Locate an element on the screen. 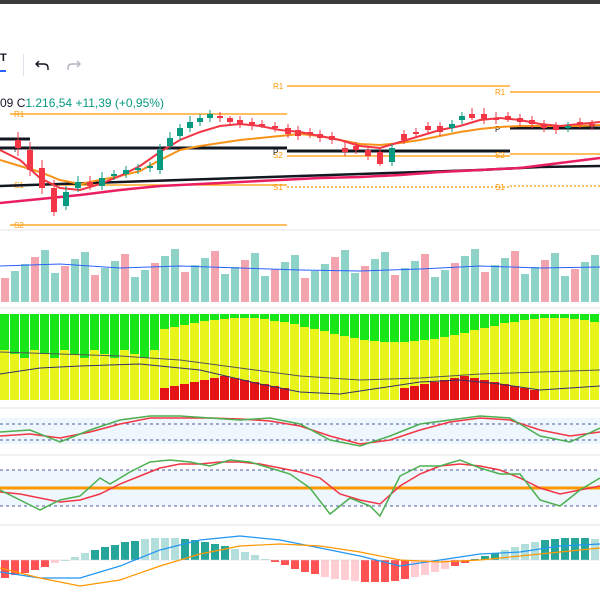  redo-button is located at coordinates (74, 65).